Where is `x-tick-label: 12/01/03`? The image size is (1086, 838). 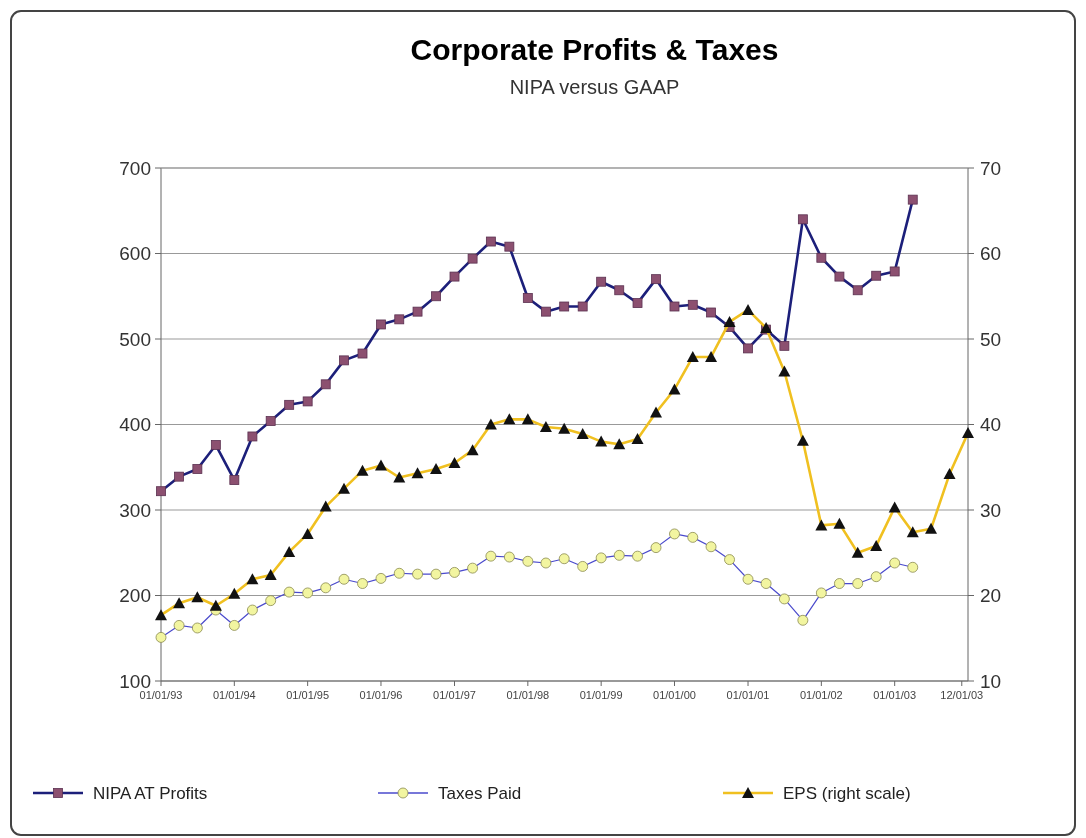
x-tick-label: 12/01/03 is located at coordinates (962, 695).